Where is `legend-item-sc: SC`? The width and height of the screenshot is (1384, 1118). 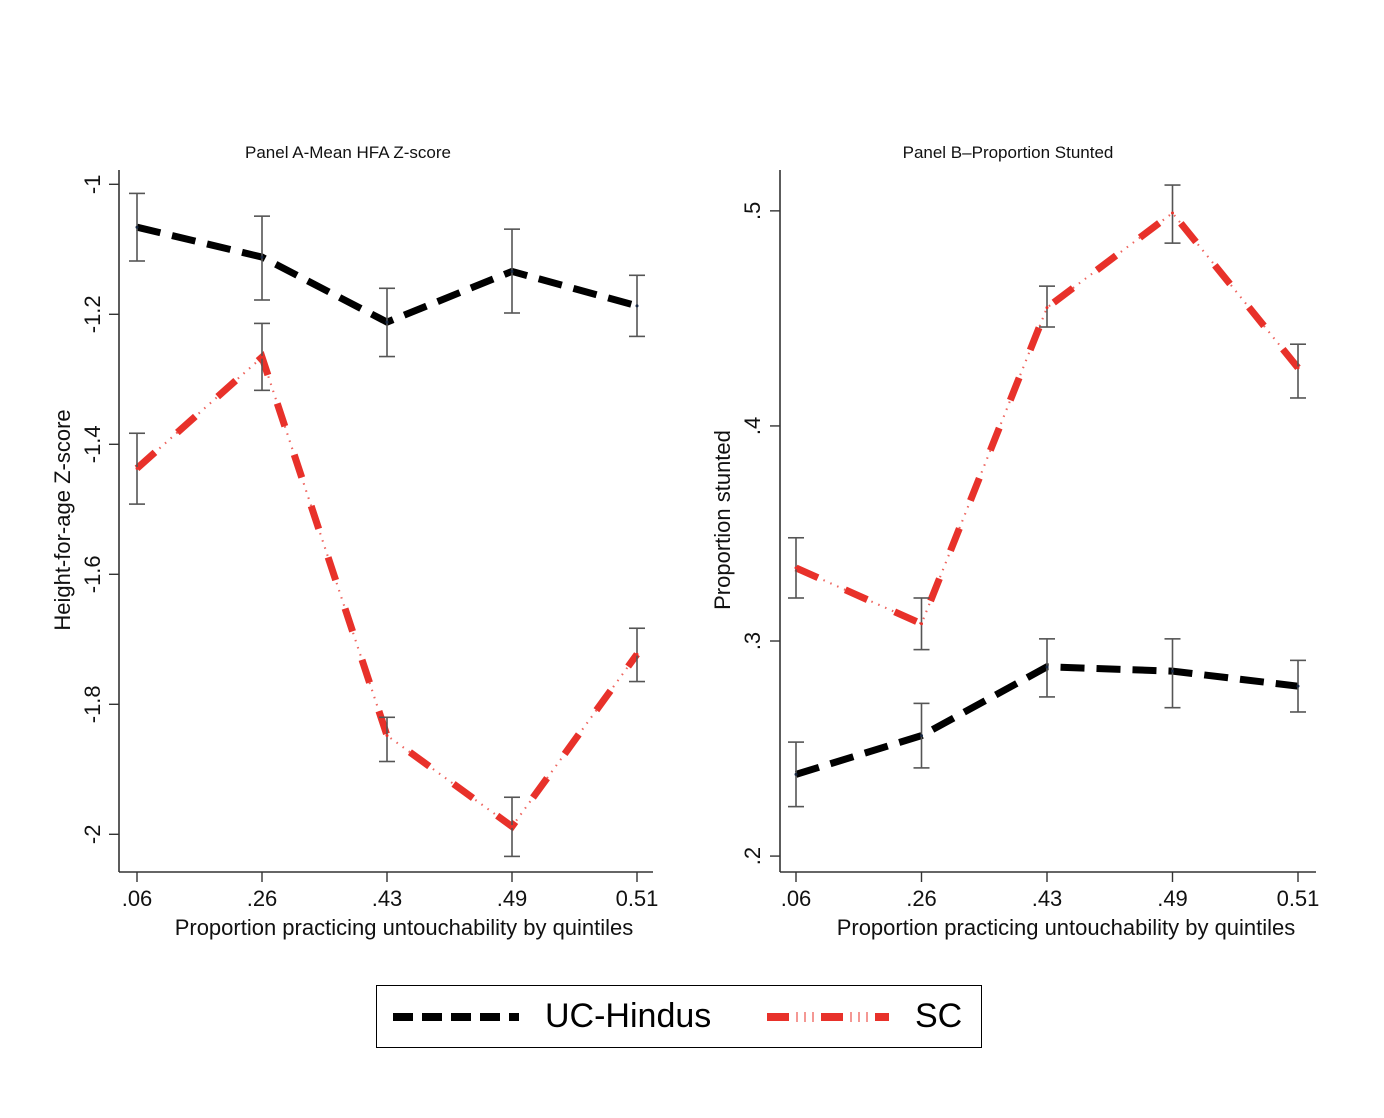 legend-item-sc: SC is located at coordinates (863, 1016).